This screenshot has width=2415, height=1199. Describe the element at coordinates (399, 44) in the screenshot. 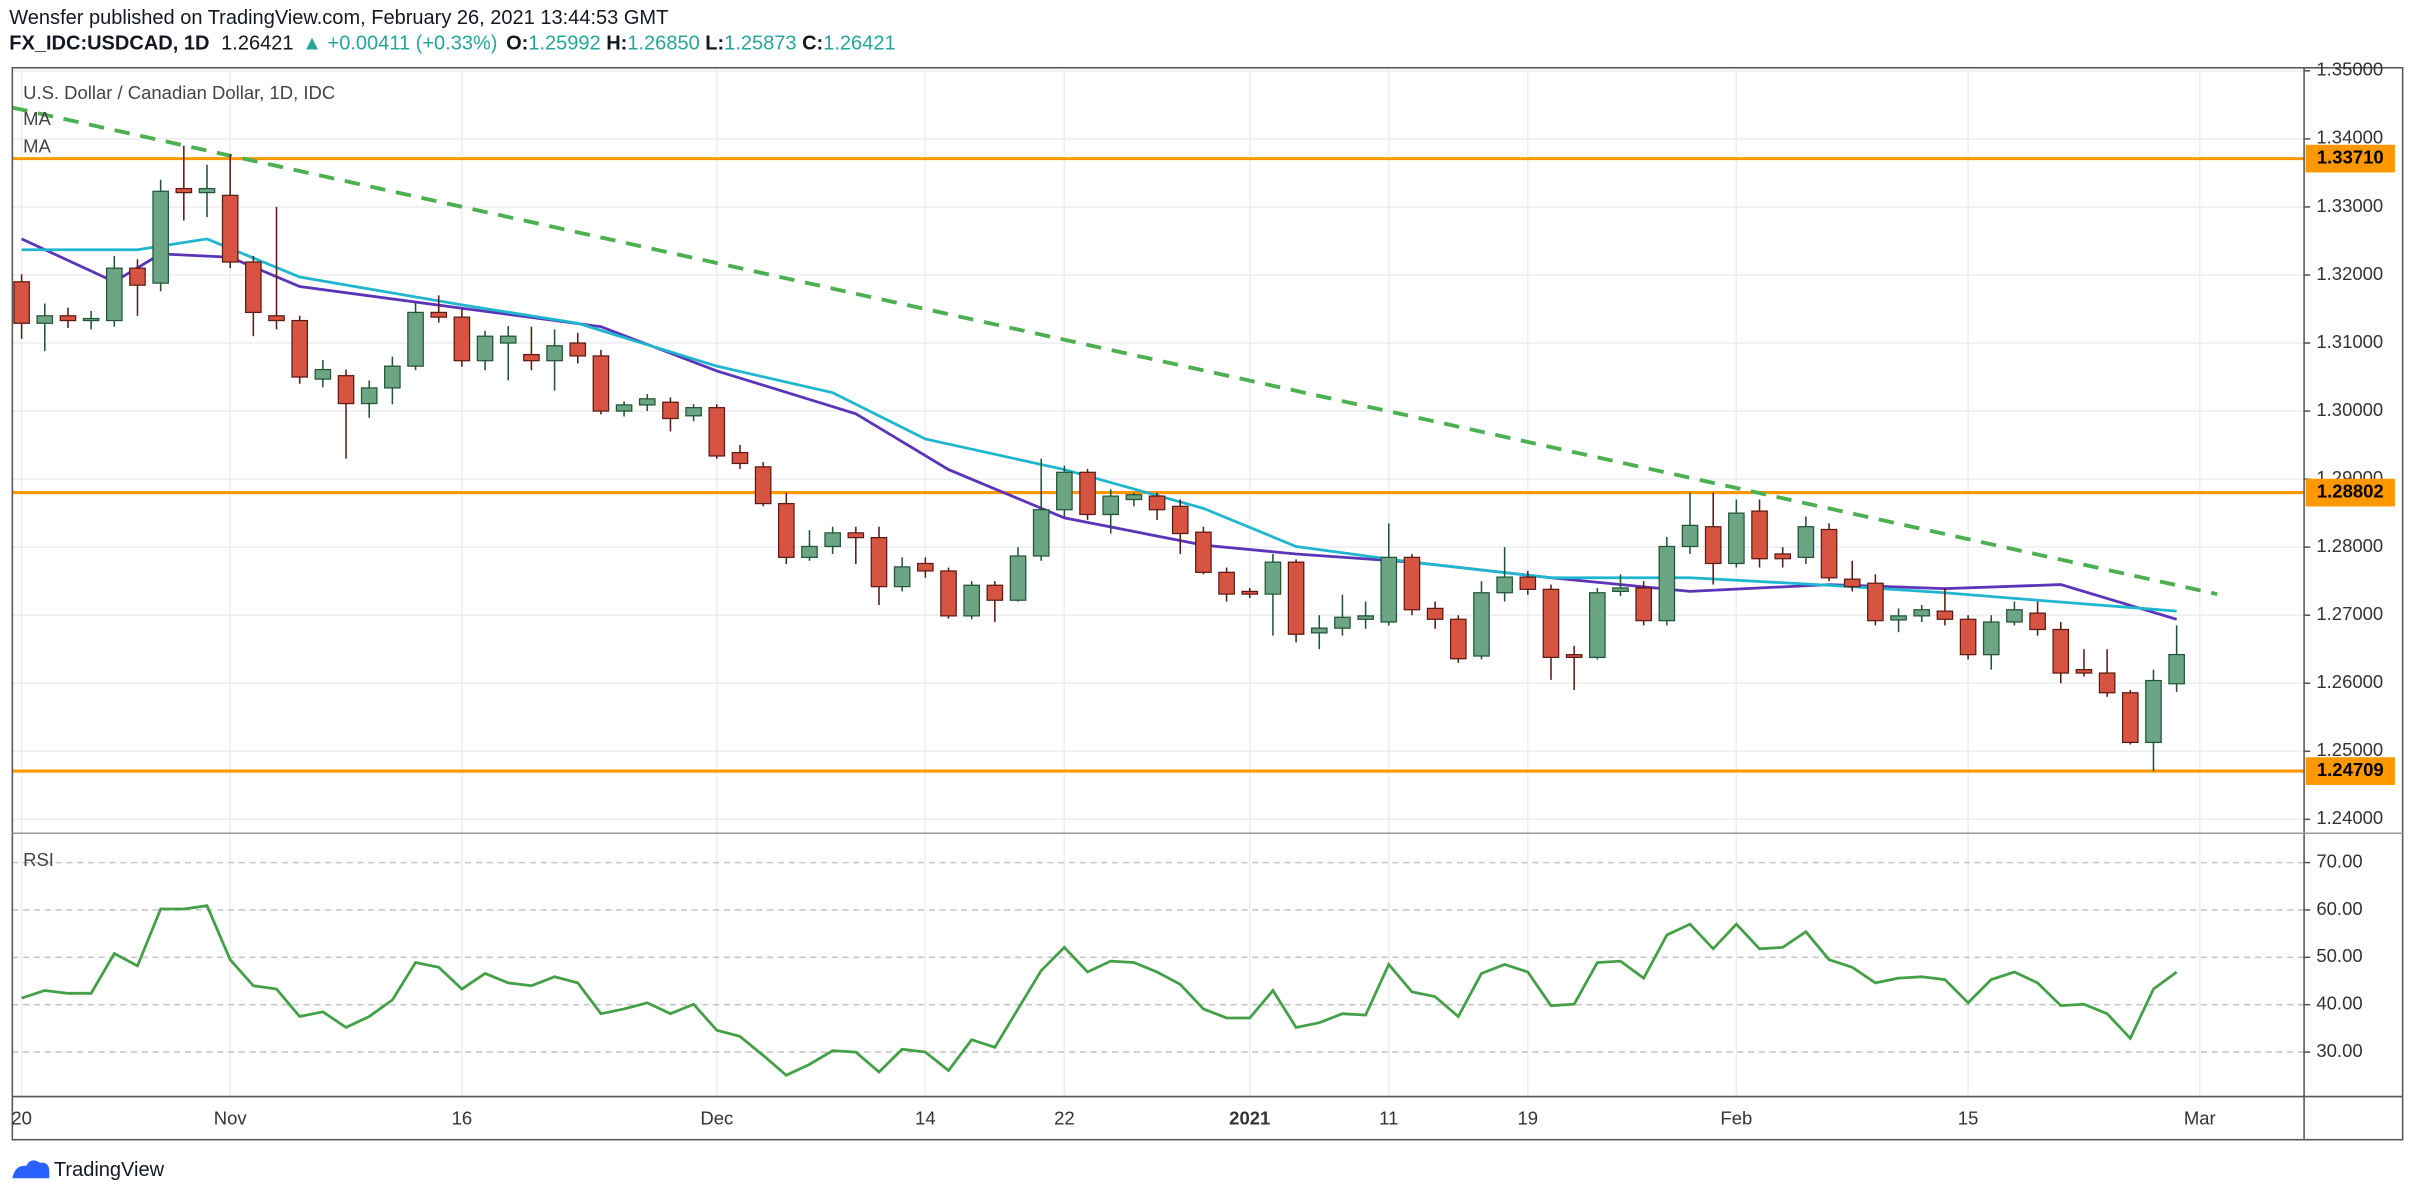

I see `change: ▲ +0.00411 (+0.33%)` at that location.